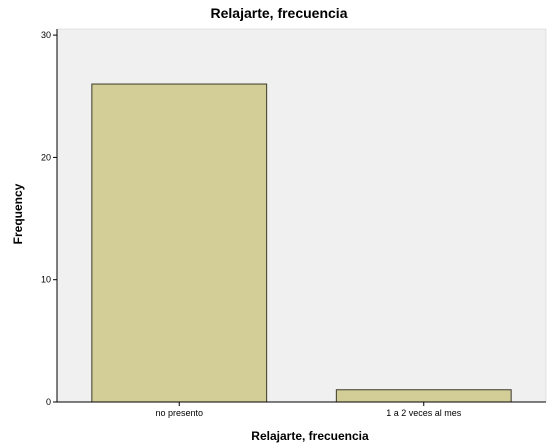 The image size is (558, 445). I want to click on y-tick-label-3: 30, so click(46, 35).